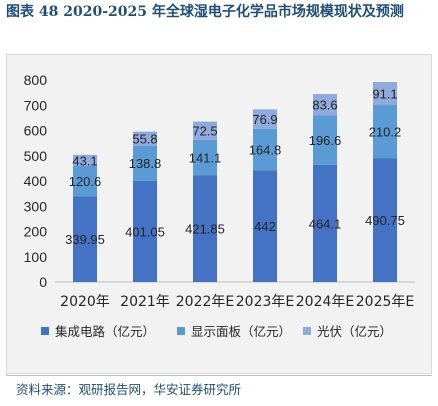 This screenshot has width=438, height=406. Describe the element at coordinates (36, 232) in the screenshot. I see `y-tick-label: 200` at that location.